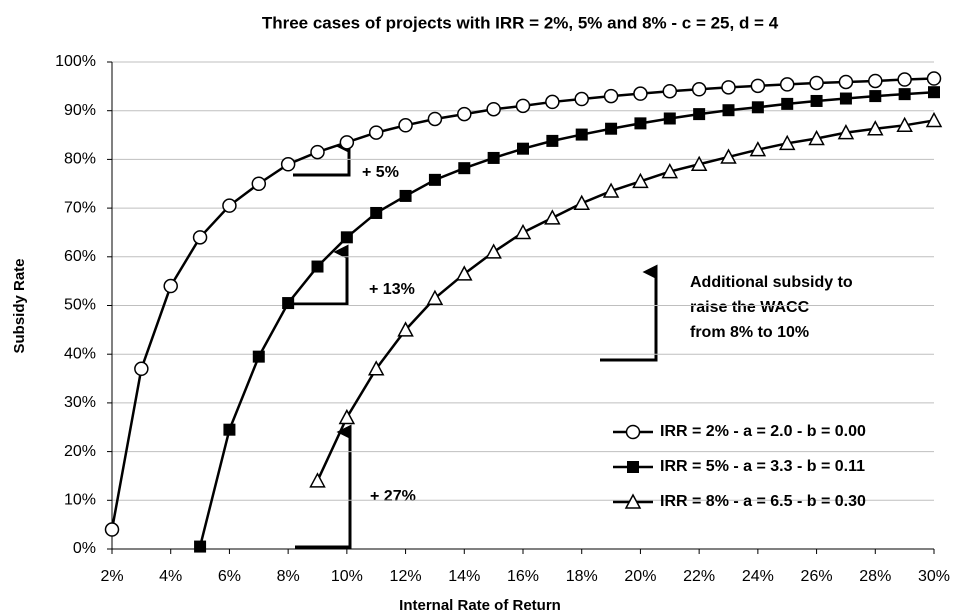 Image resolution: width=954 pixels, height=616 pixels. Describe the element at coordinates (75, 61) in the screenshot. I see `y-tick-label: 100%` at that location.